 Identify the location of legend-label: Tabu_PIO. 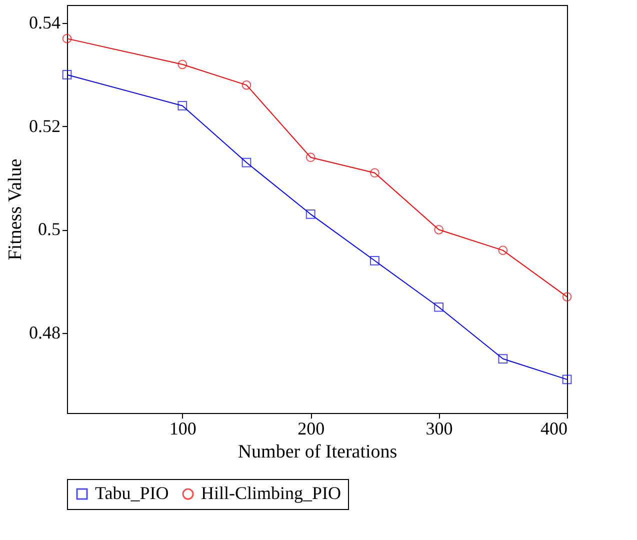
(132, 493).